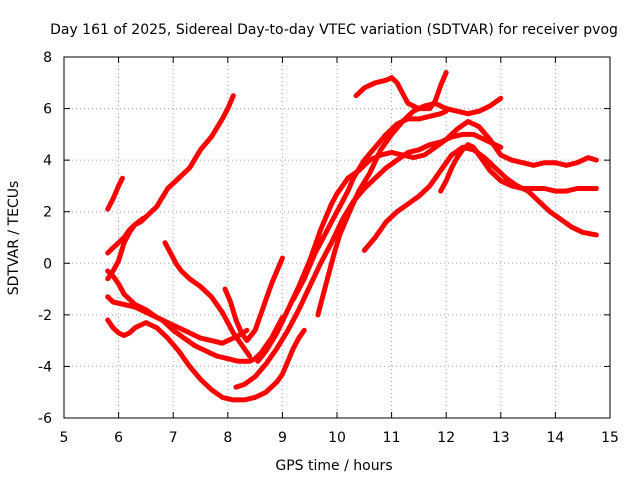 The image size is (640, 480). What do you see at coordinates (45, 316) in the screenshot?
I see `y-tick-label: -2` at bounding box center [45, 316].